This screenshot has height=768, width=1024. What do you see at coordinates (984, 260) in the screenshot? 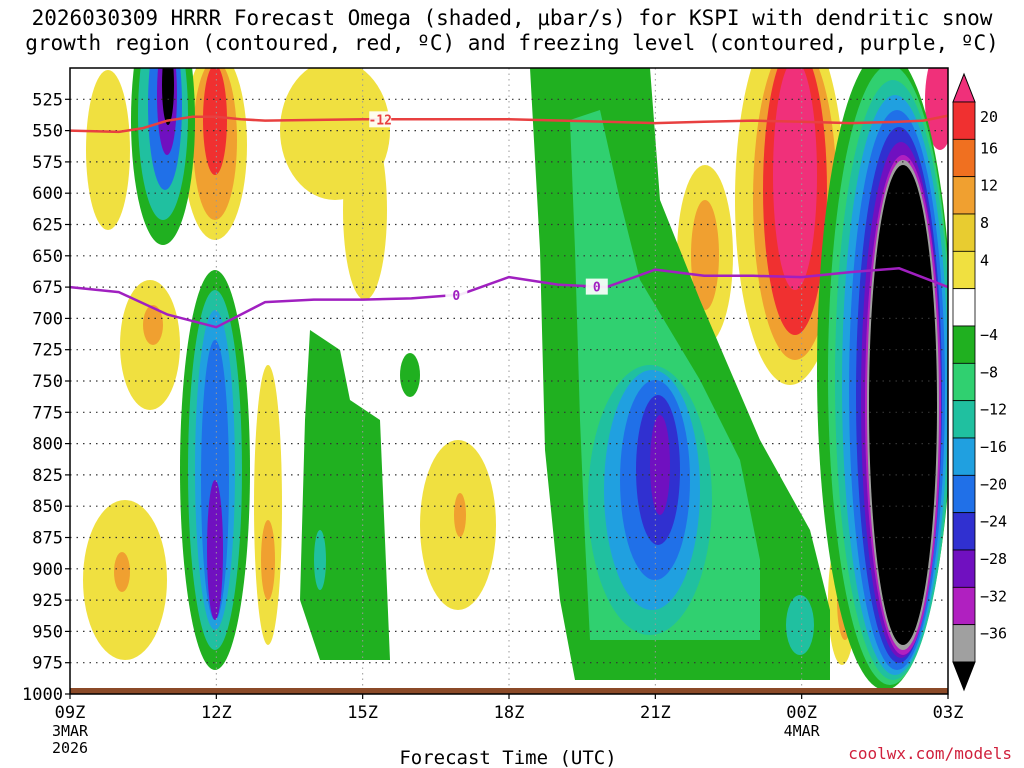
I see `colorbar-label: 4` at bounding box center [984, 260].